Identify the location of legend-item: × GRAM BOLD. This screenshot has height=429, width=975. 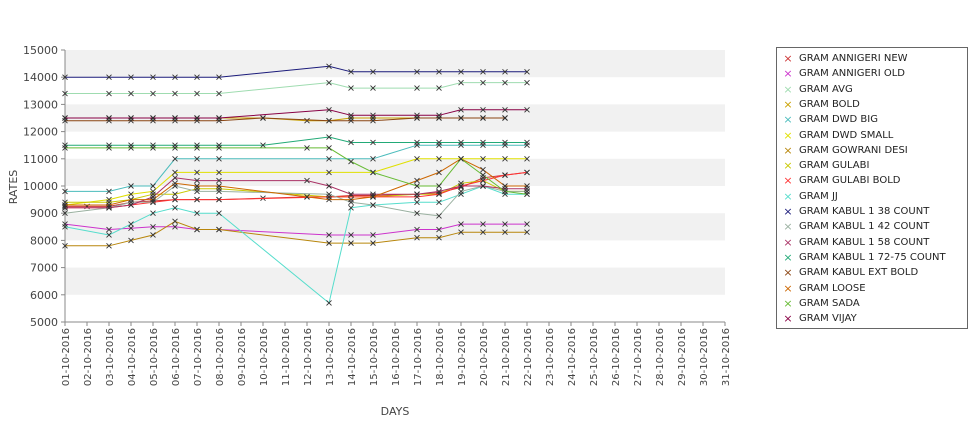
(818, 104).